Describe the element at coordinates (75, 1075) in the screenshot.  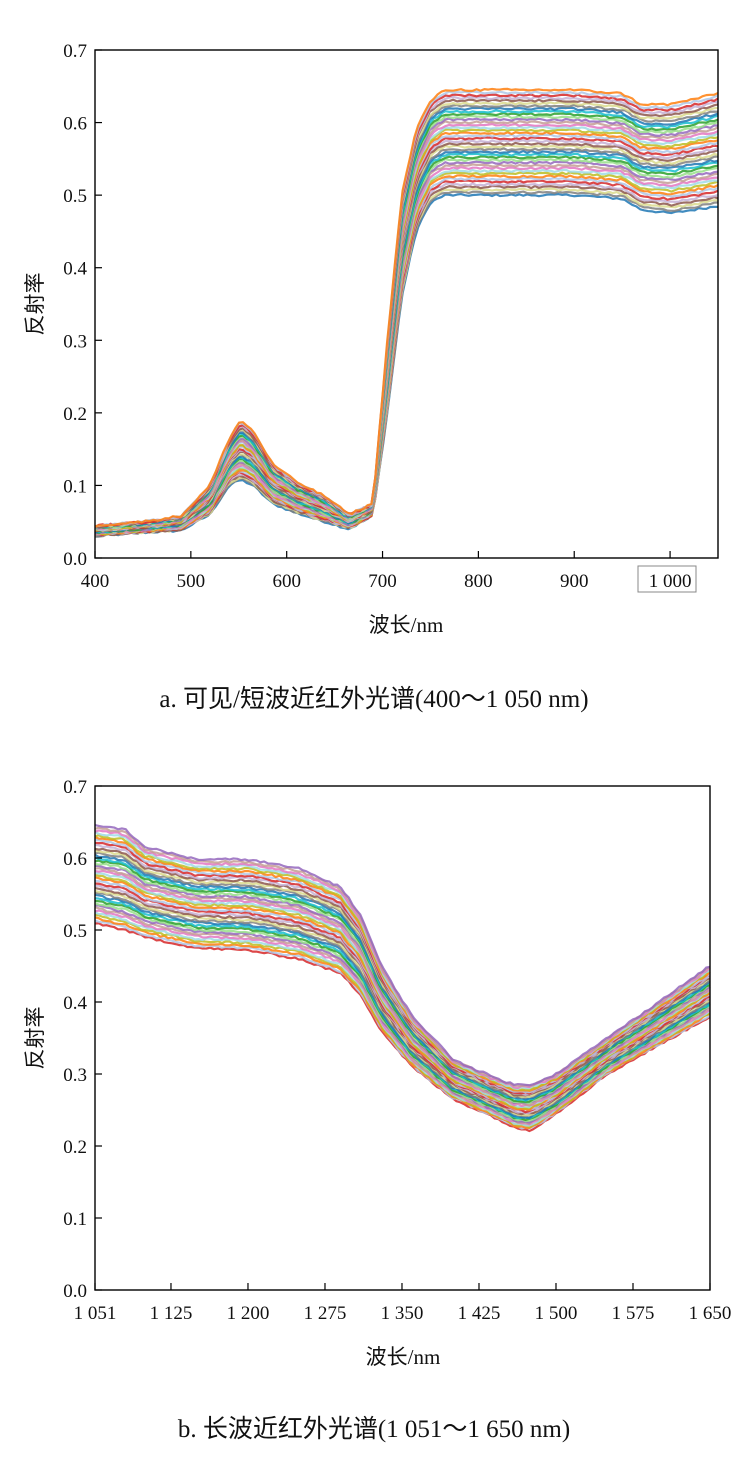
I see `panel-b-y-tick-label: 0.3` at that location.